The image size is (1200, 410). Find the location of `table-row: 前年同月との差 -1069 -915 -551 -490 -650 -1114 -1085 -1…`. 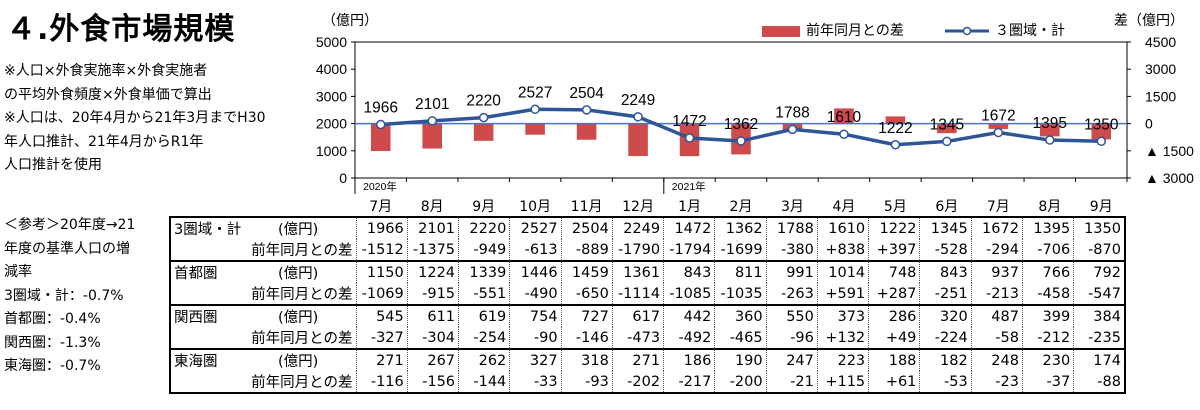

table-row: 前年同月との差 -1069 -915 -551 -490 -650 -1114 -1085 -1… is located at coordinates (647, 294).